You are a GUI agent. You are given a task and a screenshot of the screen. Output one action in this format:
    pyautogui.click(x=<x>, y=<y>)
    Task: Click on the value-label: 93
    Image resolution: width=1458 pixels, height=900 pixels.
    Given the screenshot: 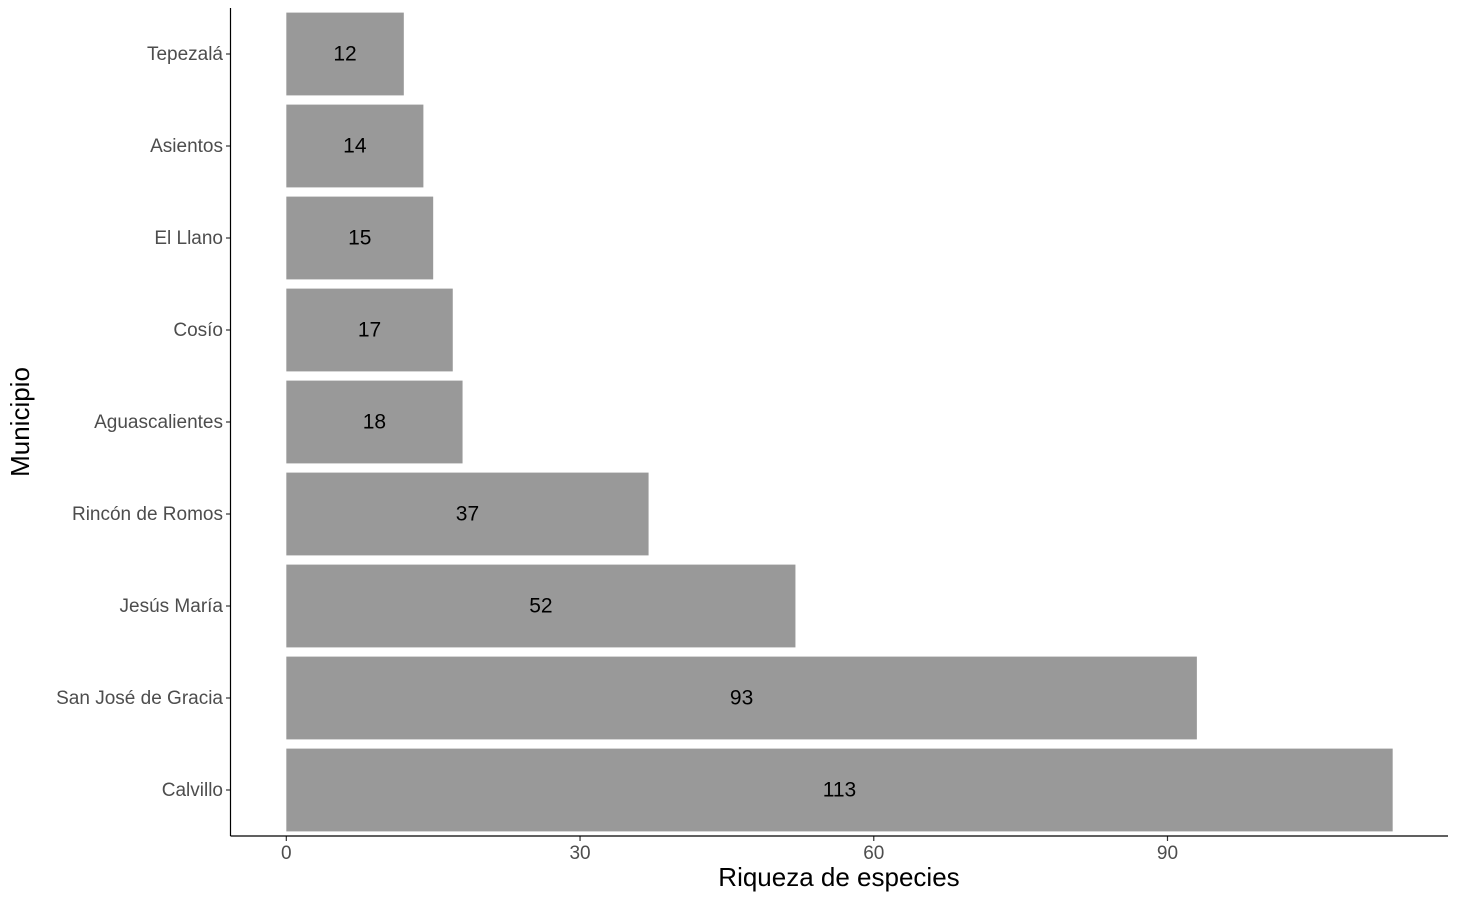 What is the action you would take?
    pyautogui.click(x=741, y=698)
    